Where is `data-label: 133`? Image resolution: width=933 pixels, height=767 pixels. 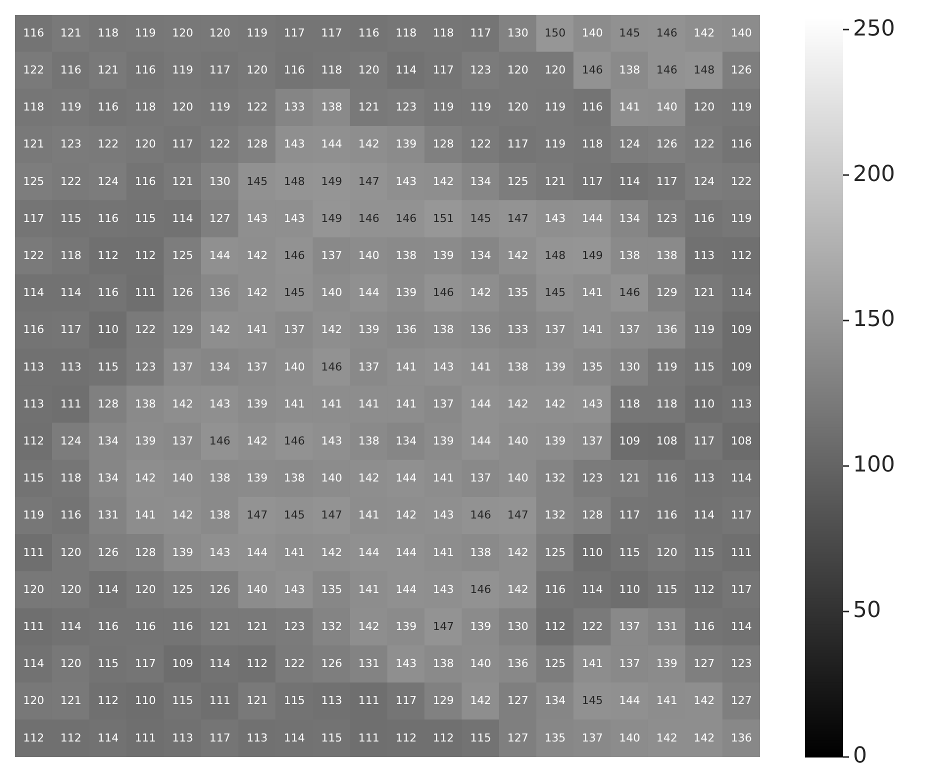 data-label: 133 is located at coordinates (517, 329).